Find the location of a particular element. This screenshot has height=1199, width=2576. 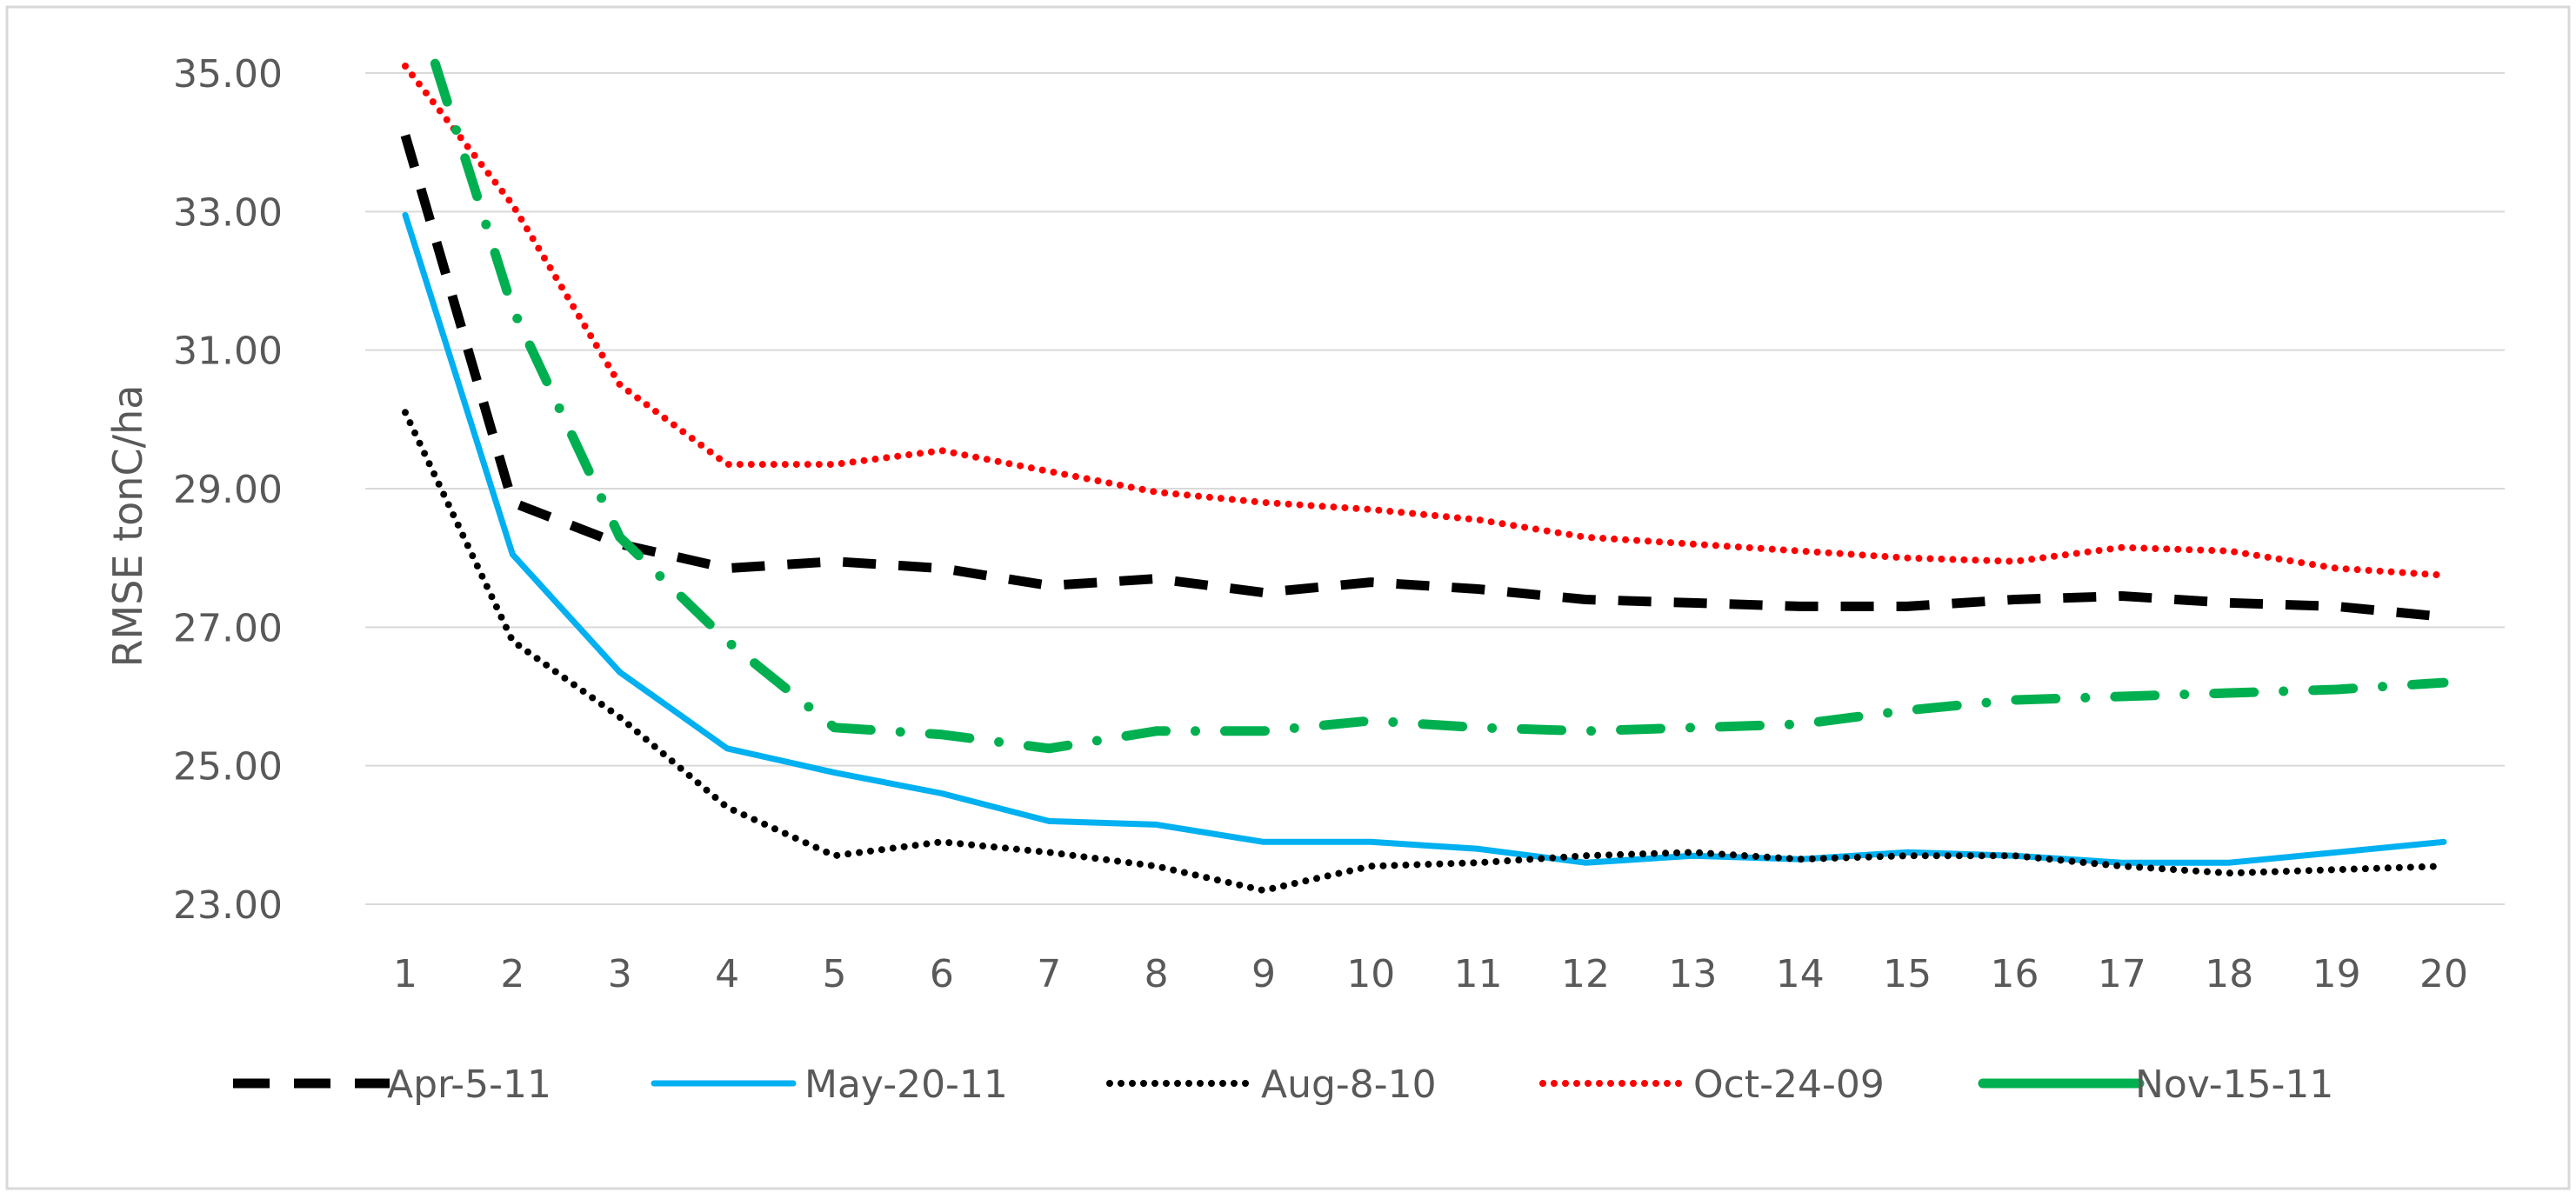

x-tick-label: 15 is located at coordinates (1907, 974).